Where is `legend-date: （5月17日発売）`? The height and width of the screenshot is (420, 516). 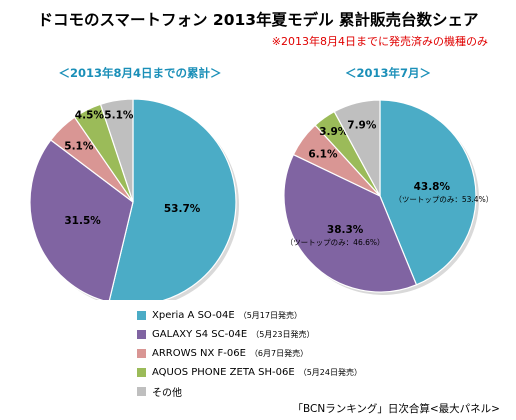 legend-date: （5月17日発売） is located at coordinates (270, 315).